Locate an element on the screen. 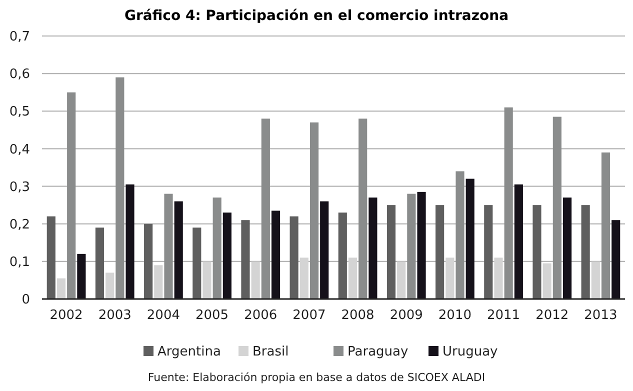 The height and width of the screenshot is (391, 633). y-tick-label: 0,7 is located at coordinates (19, 37).